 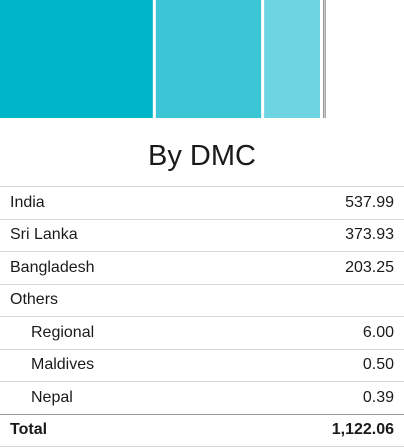 I want to click on row-value: 203.25, so click(x=315, y=267).